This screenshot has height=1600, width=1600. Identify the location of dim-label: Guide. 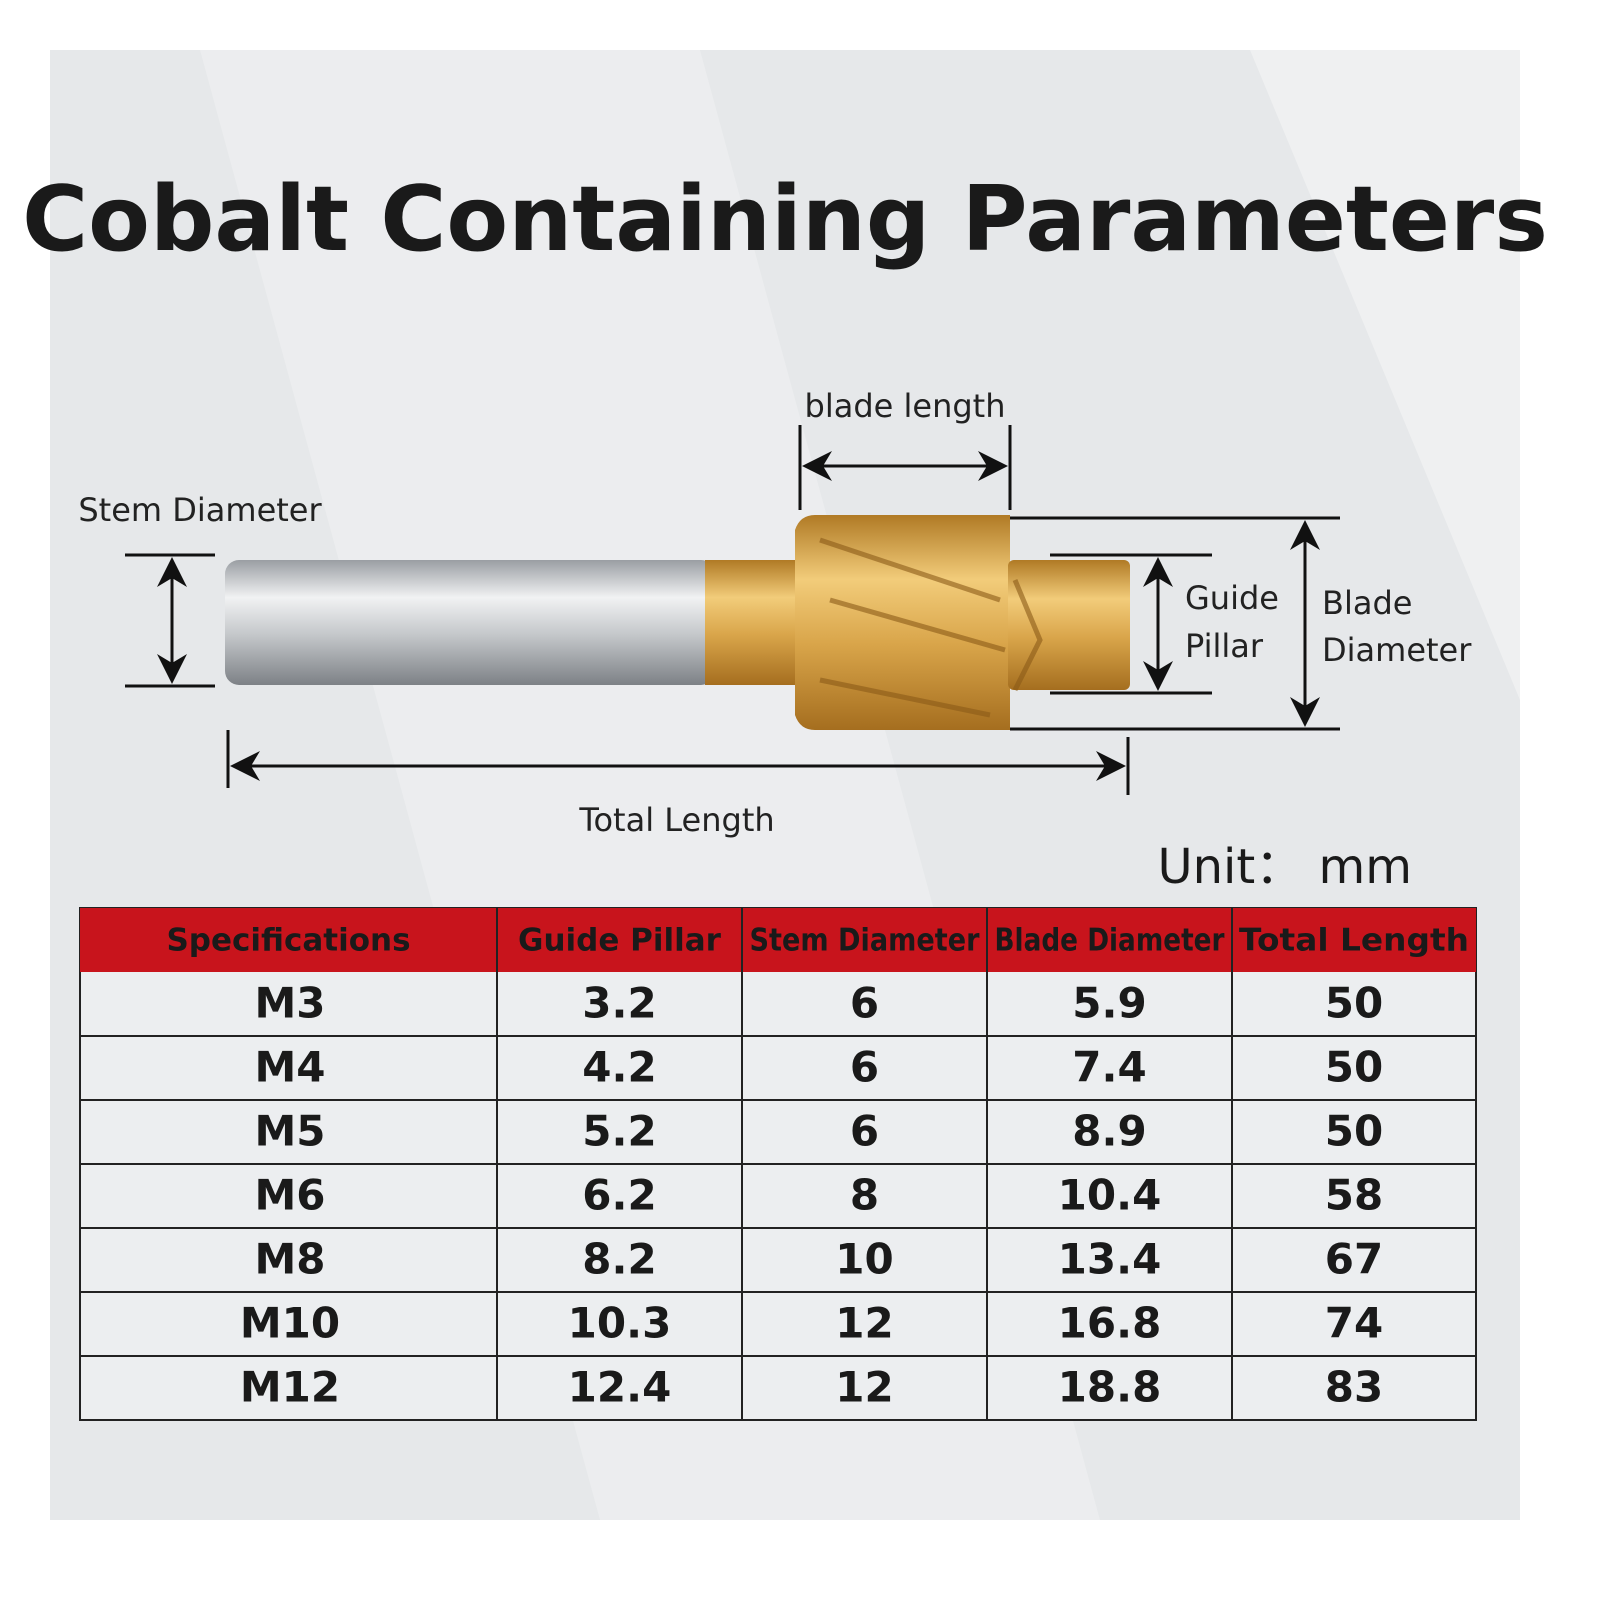
(1232, 598).